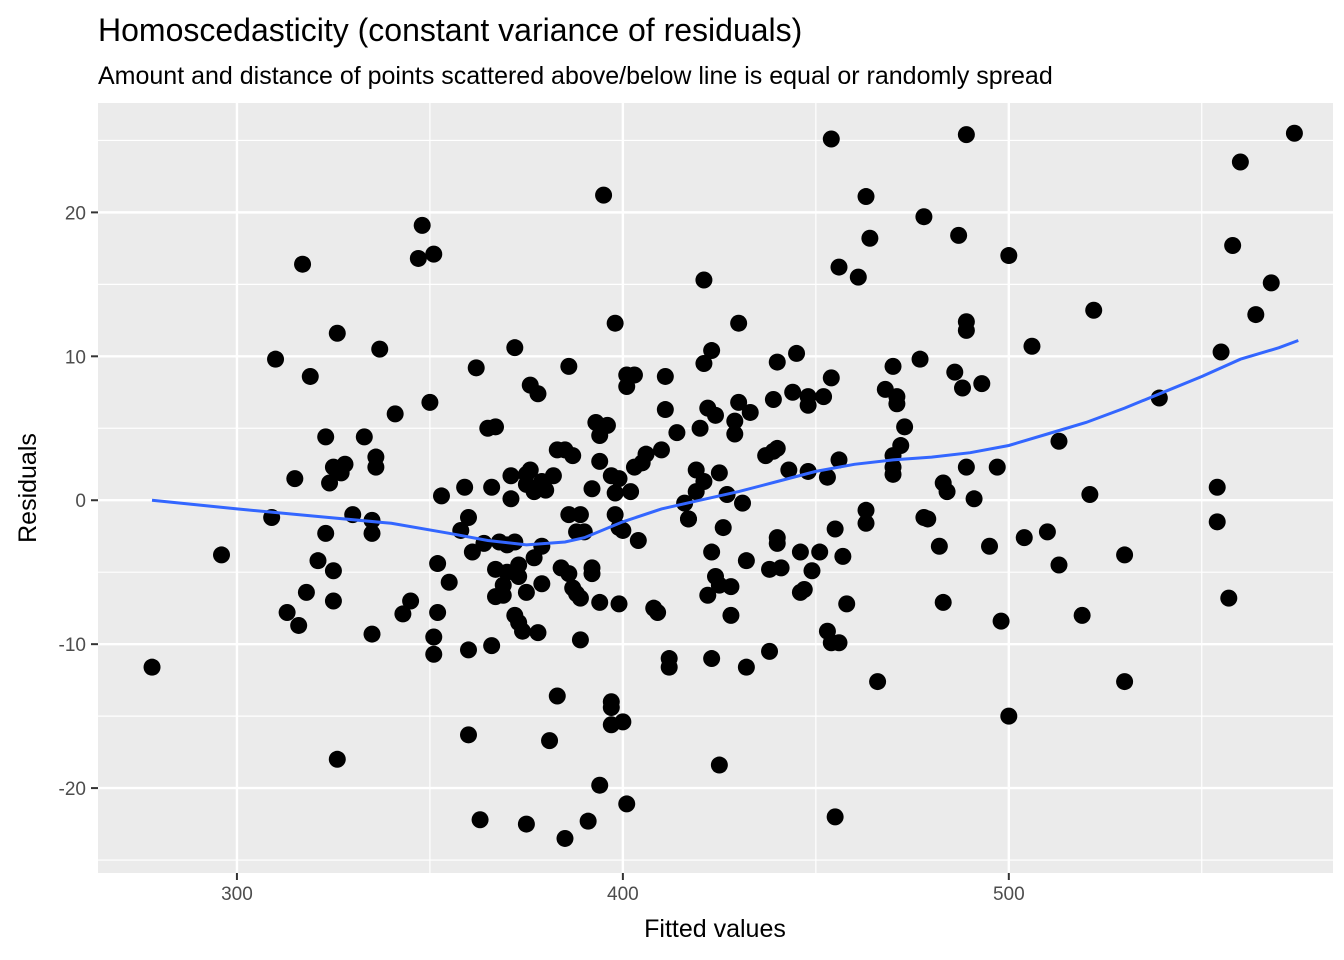 The height and width of the screenshot is (960, 1344). I want to click on x-tick-label: 300, so click(237, 894).